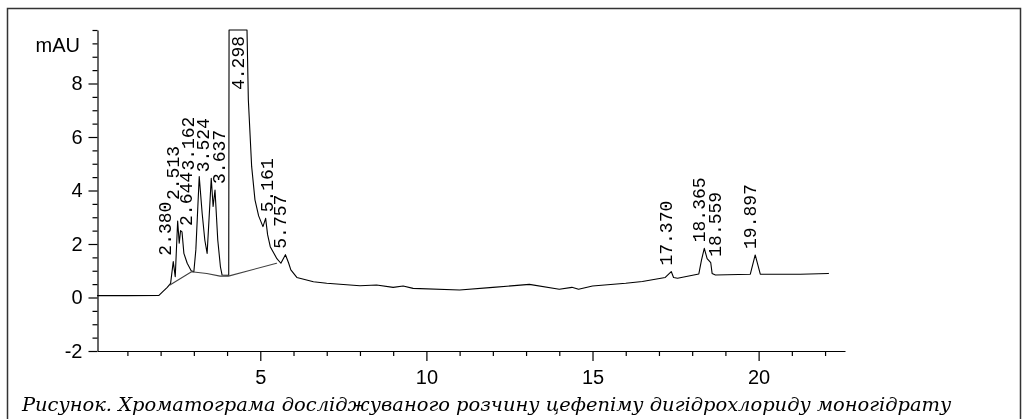  I want to click on y-axis-title: mAU, so click(57, 45).